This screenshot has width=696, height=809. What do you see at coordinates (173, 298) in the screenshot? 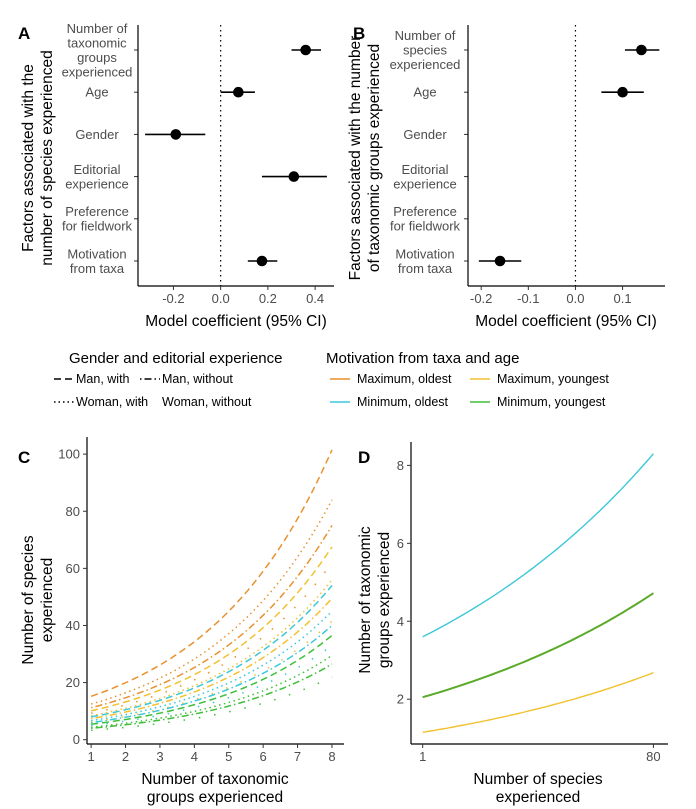
I see `x-tick-label: -0.2` at bounding box center [173, 298].